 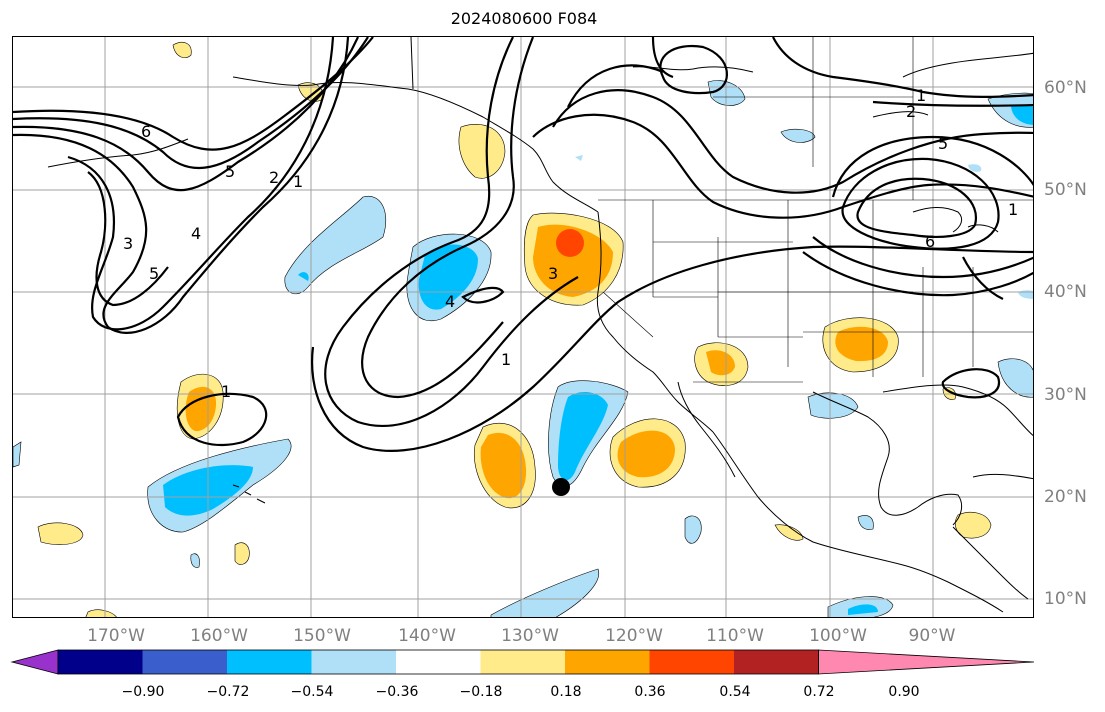 What do you see at coordinates (1065, 88) in the screenshot?
I see `lat-label: 60°N` at bounding box center [1065, 88].